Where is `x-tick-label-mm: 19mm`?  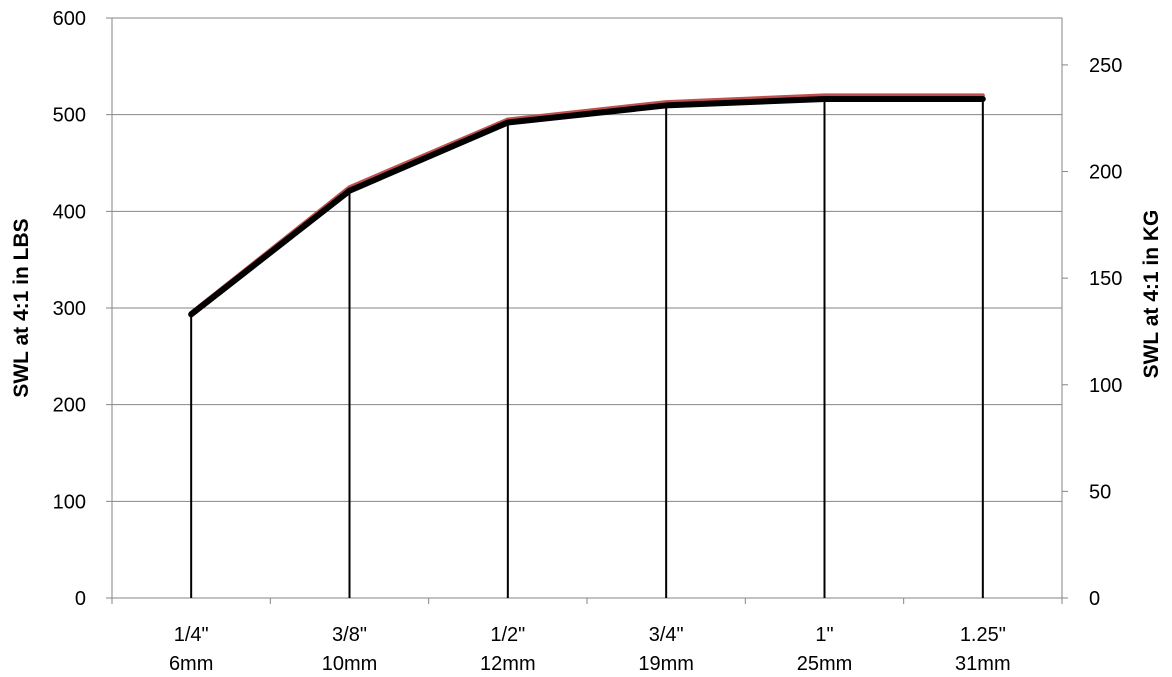
x-tick-label-mm: 19mm is located at coordinates (666, 664).